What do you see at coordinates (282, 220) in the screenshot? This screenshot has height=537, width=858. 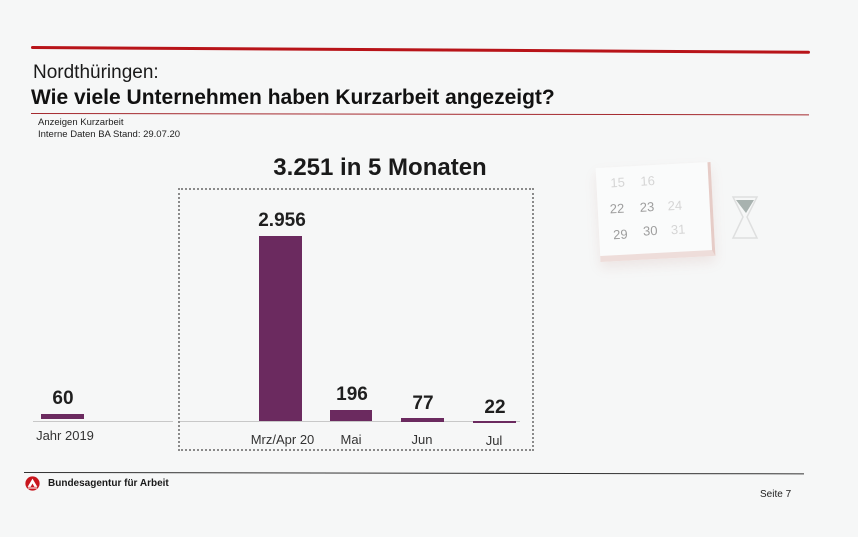 I see `bar-value-mrz-apr: 2.956` at bounding box center [282, 220].